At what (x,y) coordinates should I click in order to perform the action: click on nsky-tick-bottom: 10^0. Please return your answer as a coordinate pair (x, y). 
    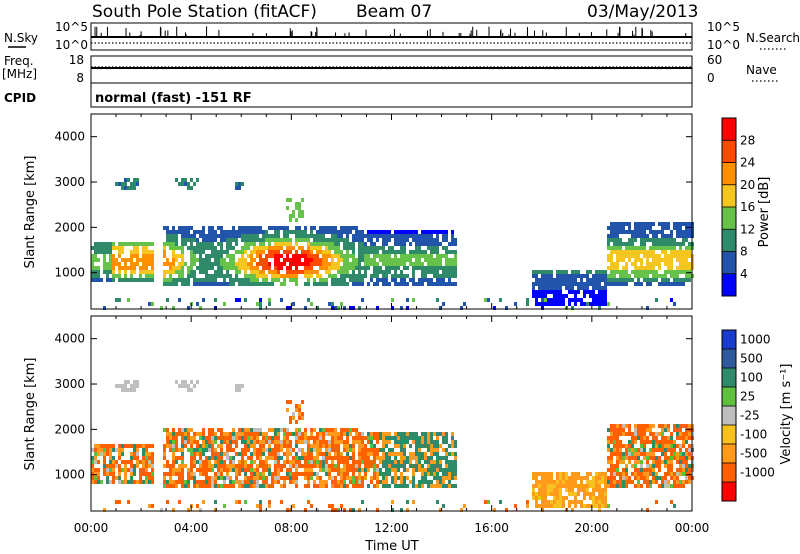
    Looking at the image, I should click on (71, 45).